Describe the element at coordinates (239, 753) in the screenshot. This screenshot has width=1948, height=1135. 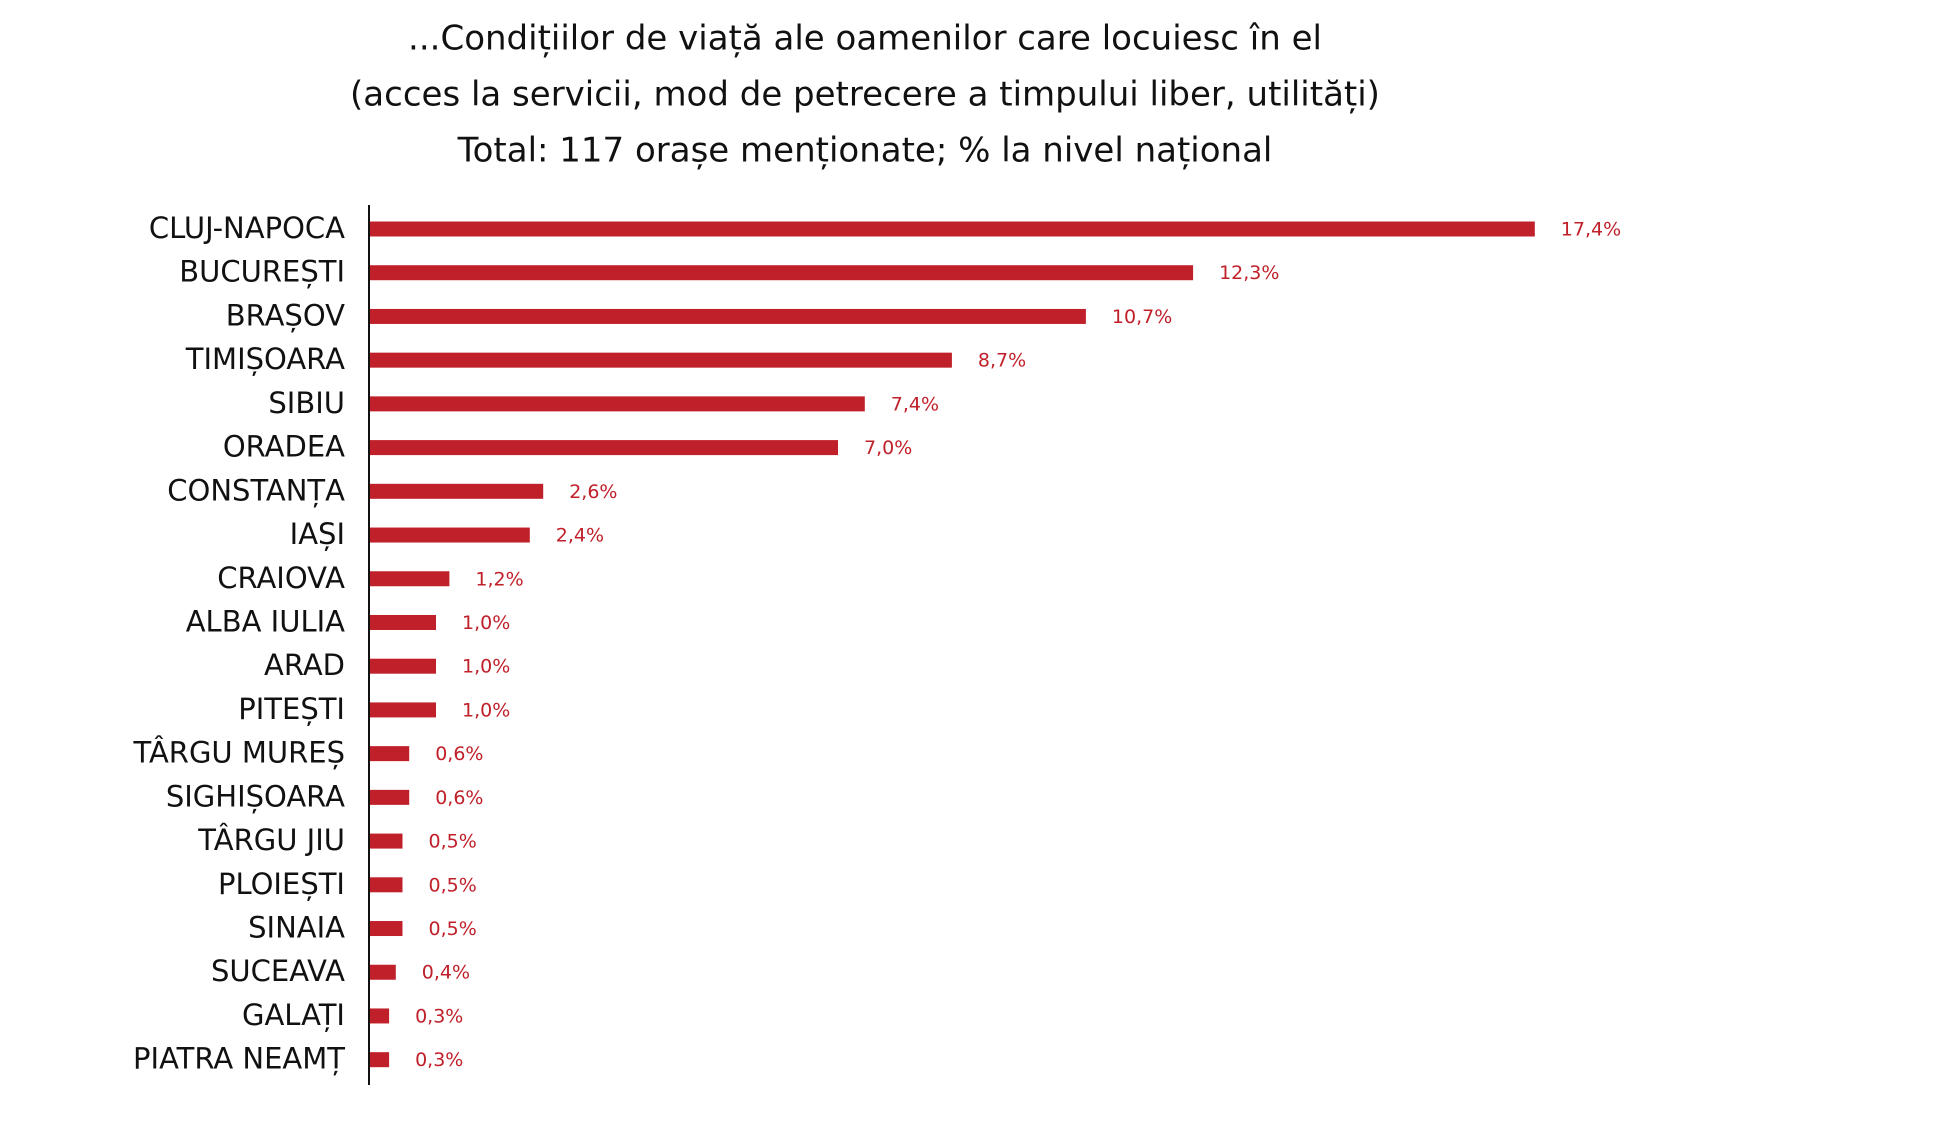
I see `category-label: TÂRGU MUREȘ` at that location.